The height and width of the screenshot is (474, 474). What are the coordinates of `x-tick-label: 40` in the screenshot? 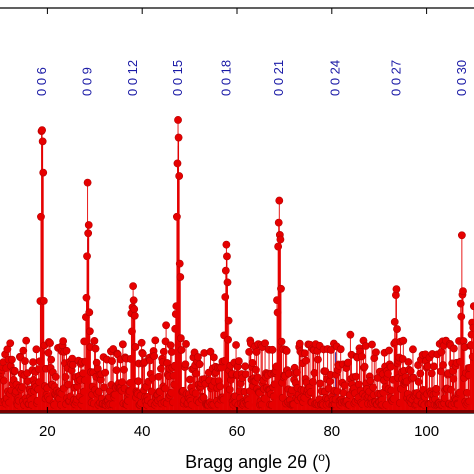 It's located at (142, 431).